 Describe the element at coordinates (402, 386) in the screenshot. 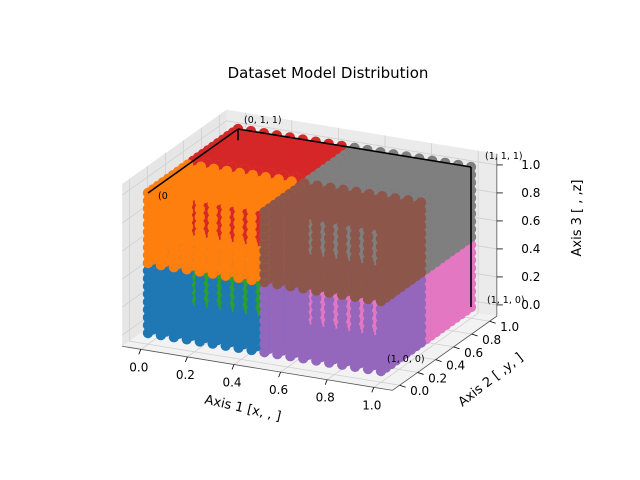

I see `y-tick` at that location.